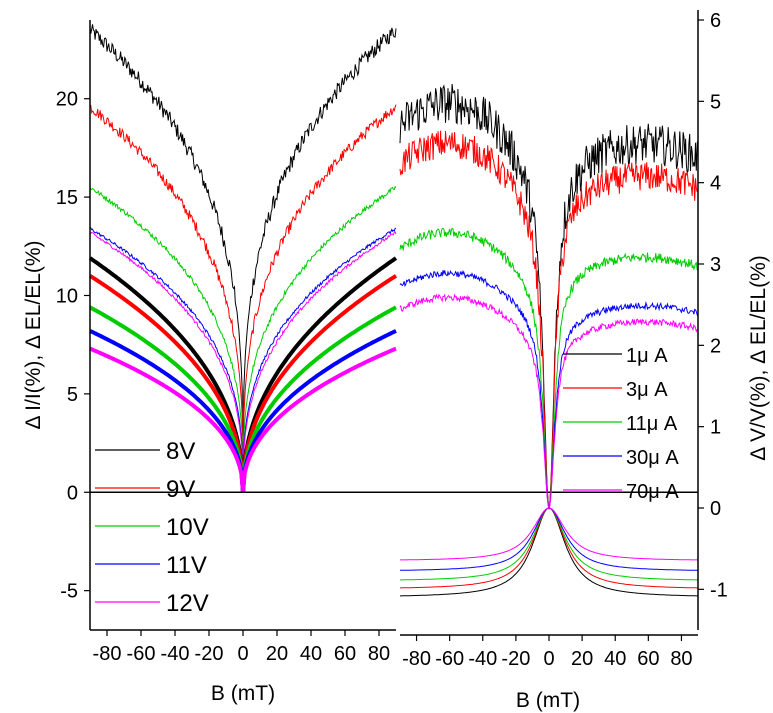 The width and height of the screenshot is (773, 713). What do you see at coordinates (715, 21) in the screenshot?
I see `right-ytick-label: 6` at bounding box center [715, 21].